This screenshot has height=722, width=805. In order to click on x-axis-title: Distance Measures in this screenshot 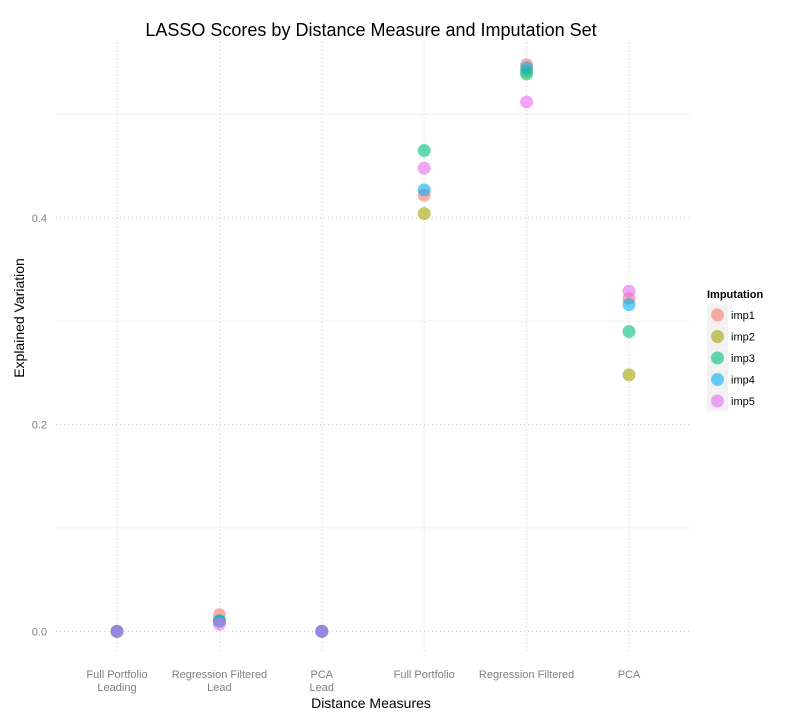, I will do `click(371, 703)`.